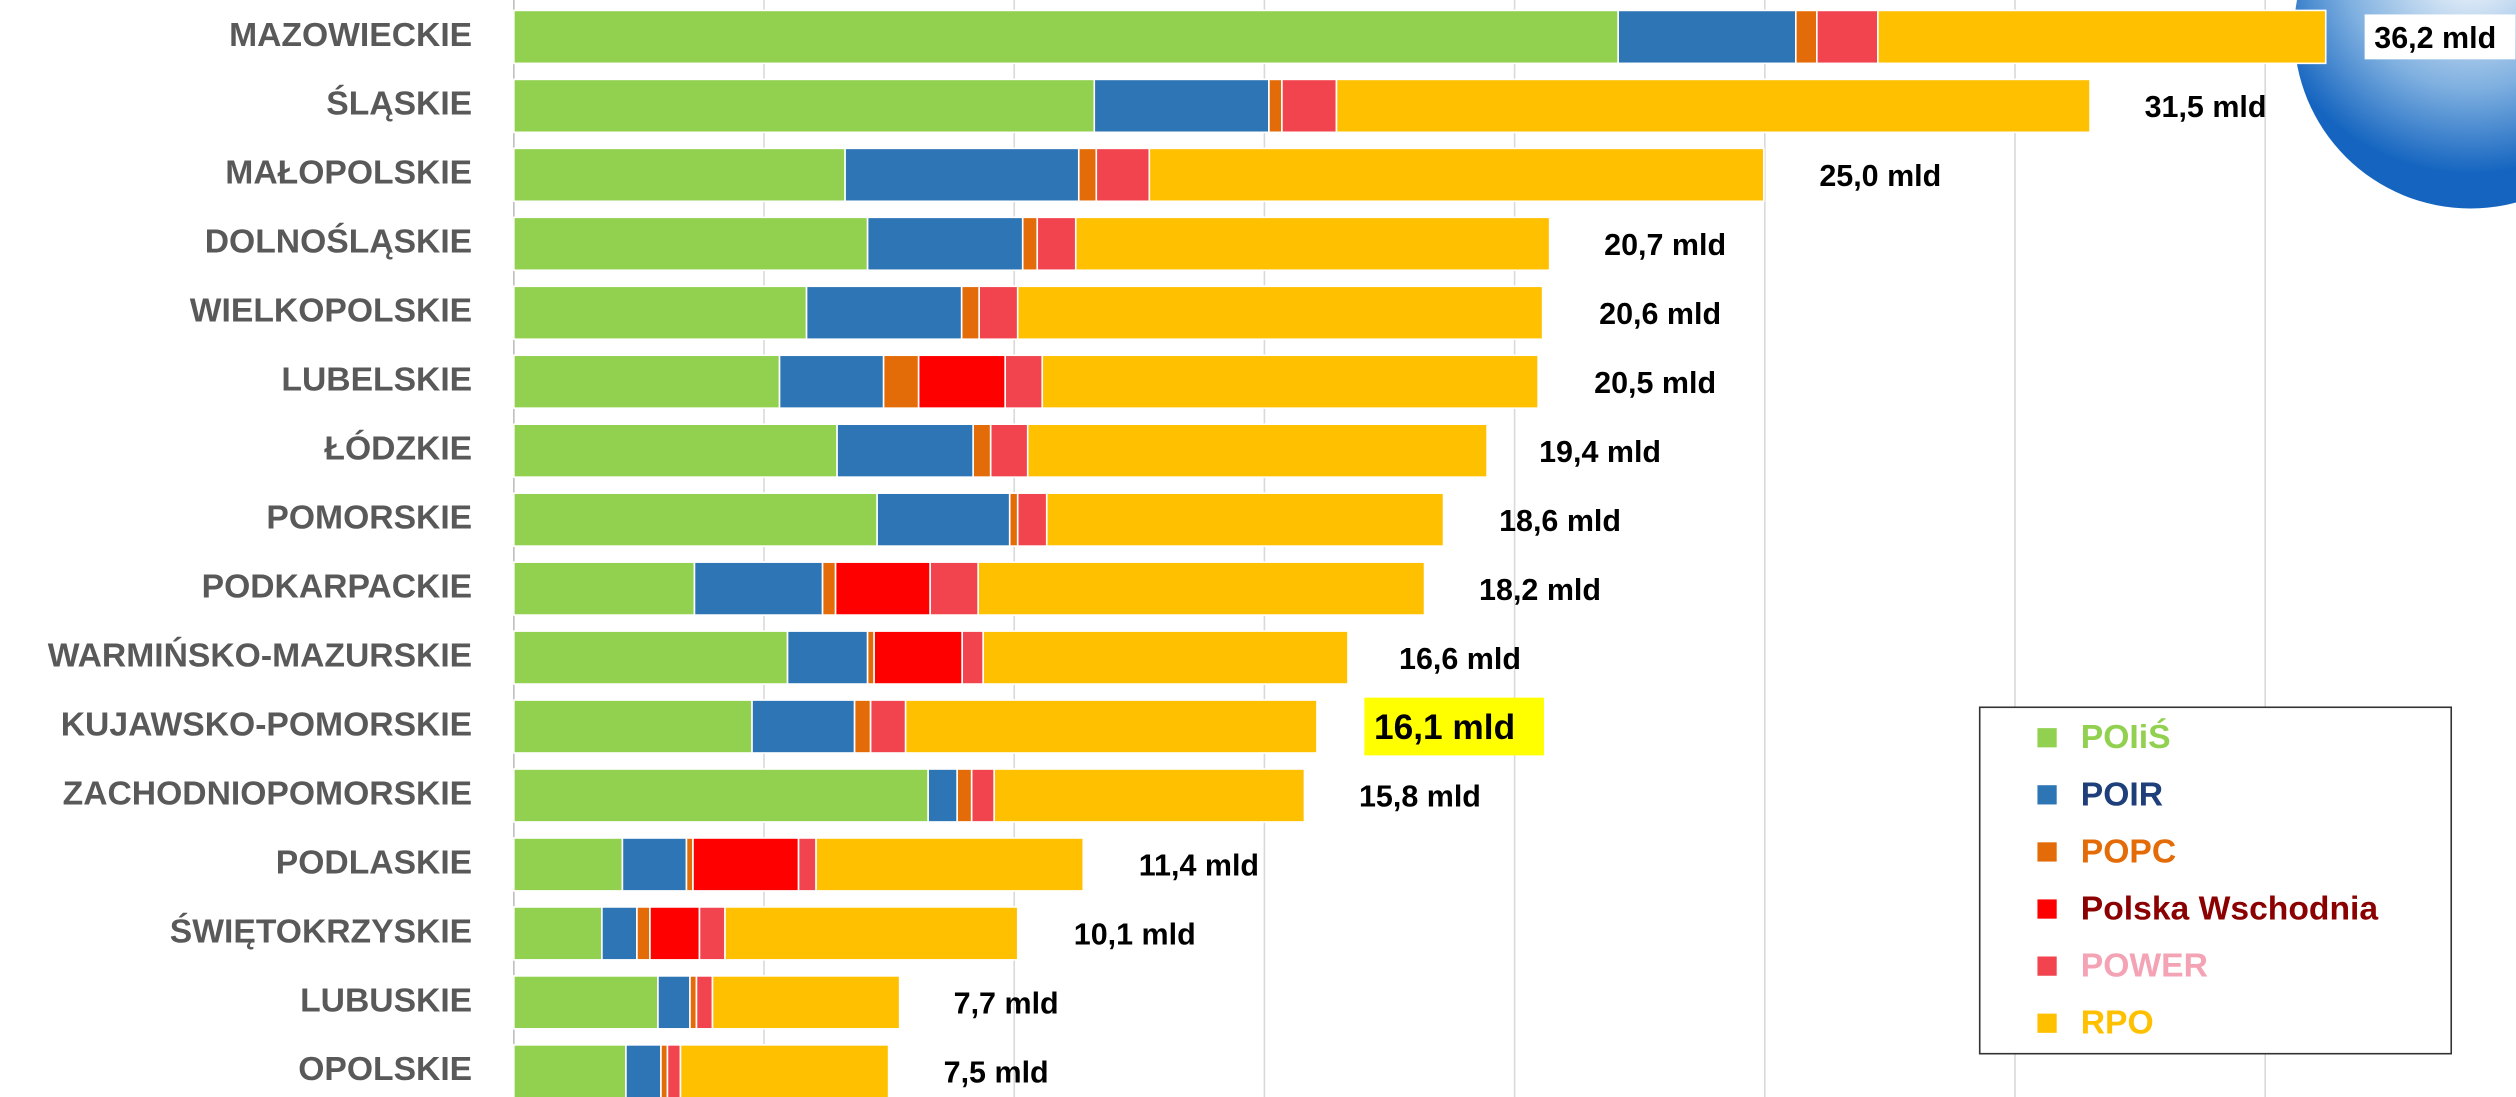 This screenshot has height=1097, width=2516. Describe the element at coordinates (2122, 794) in the screenshot. I see `legend-label: POIR` at that location.